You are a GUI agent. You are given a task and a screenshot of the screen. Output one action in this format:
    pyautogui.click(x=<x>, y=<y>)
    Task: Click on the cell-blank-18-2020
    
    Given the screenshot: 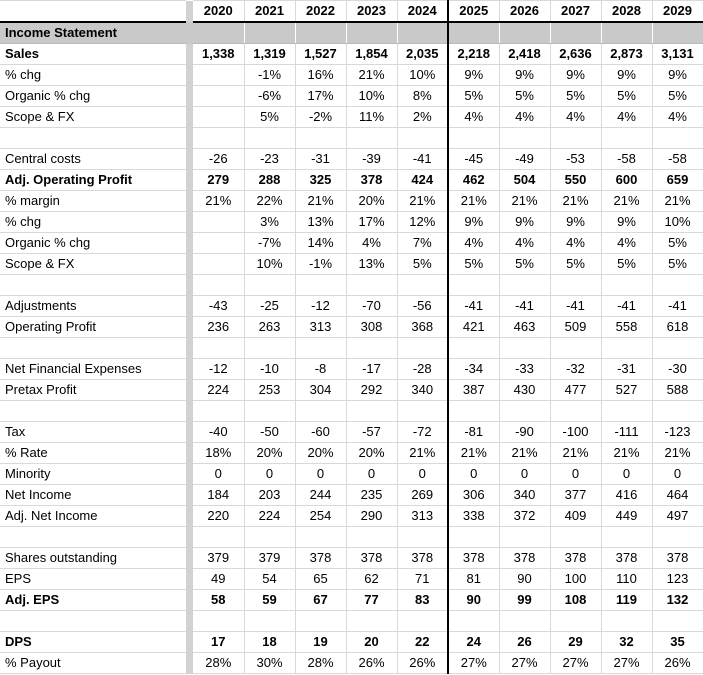 What is the action you would take?
    pyautogui.click(x=219, y=411)
    